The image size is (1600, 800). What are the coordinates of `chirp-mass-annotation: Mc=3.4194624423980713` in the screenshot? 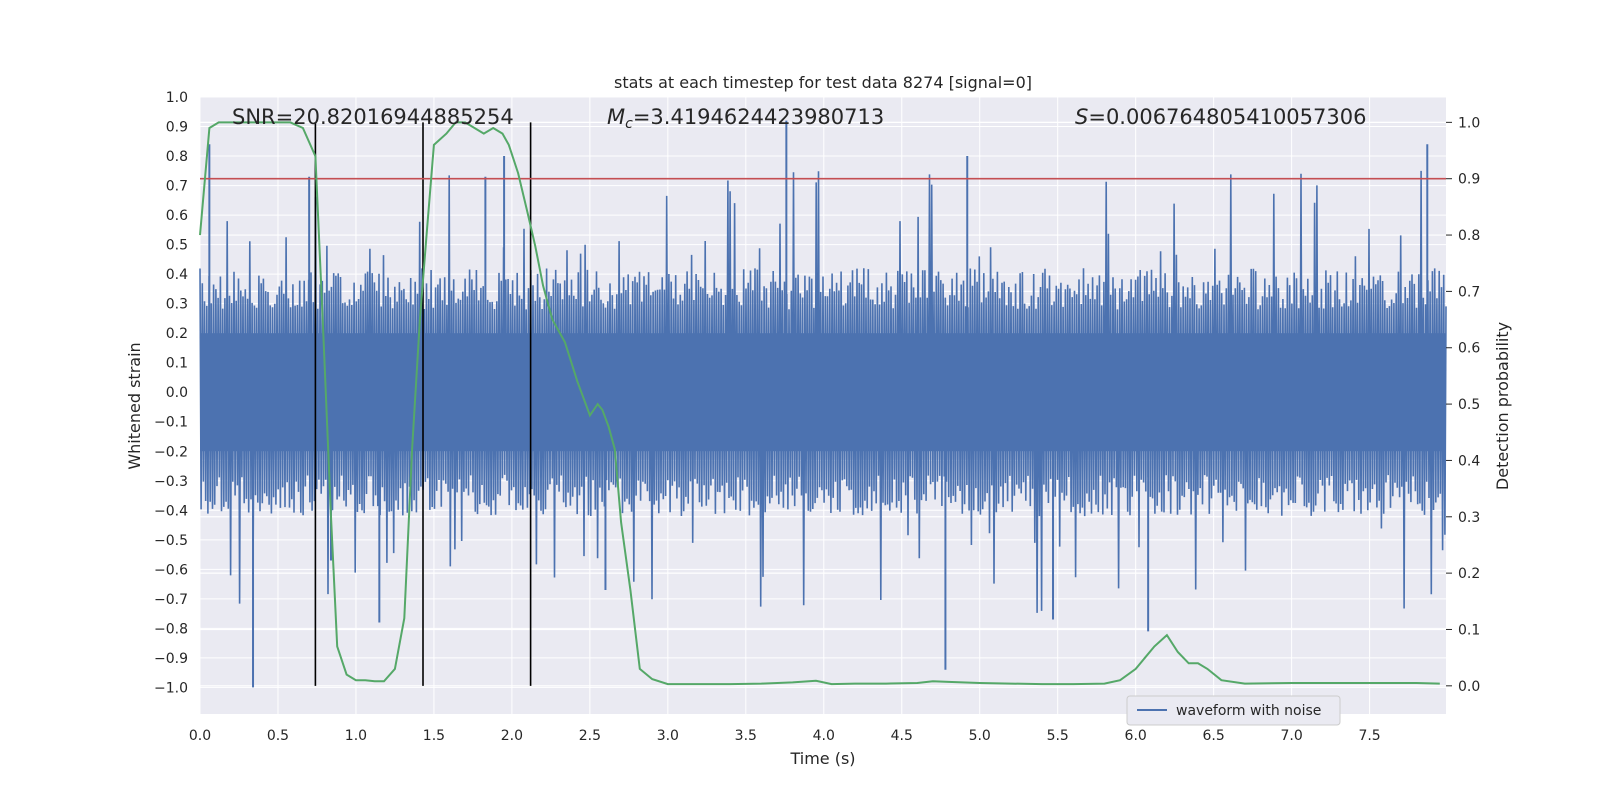 It's located at (745, 118).